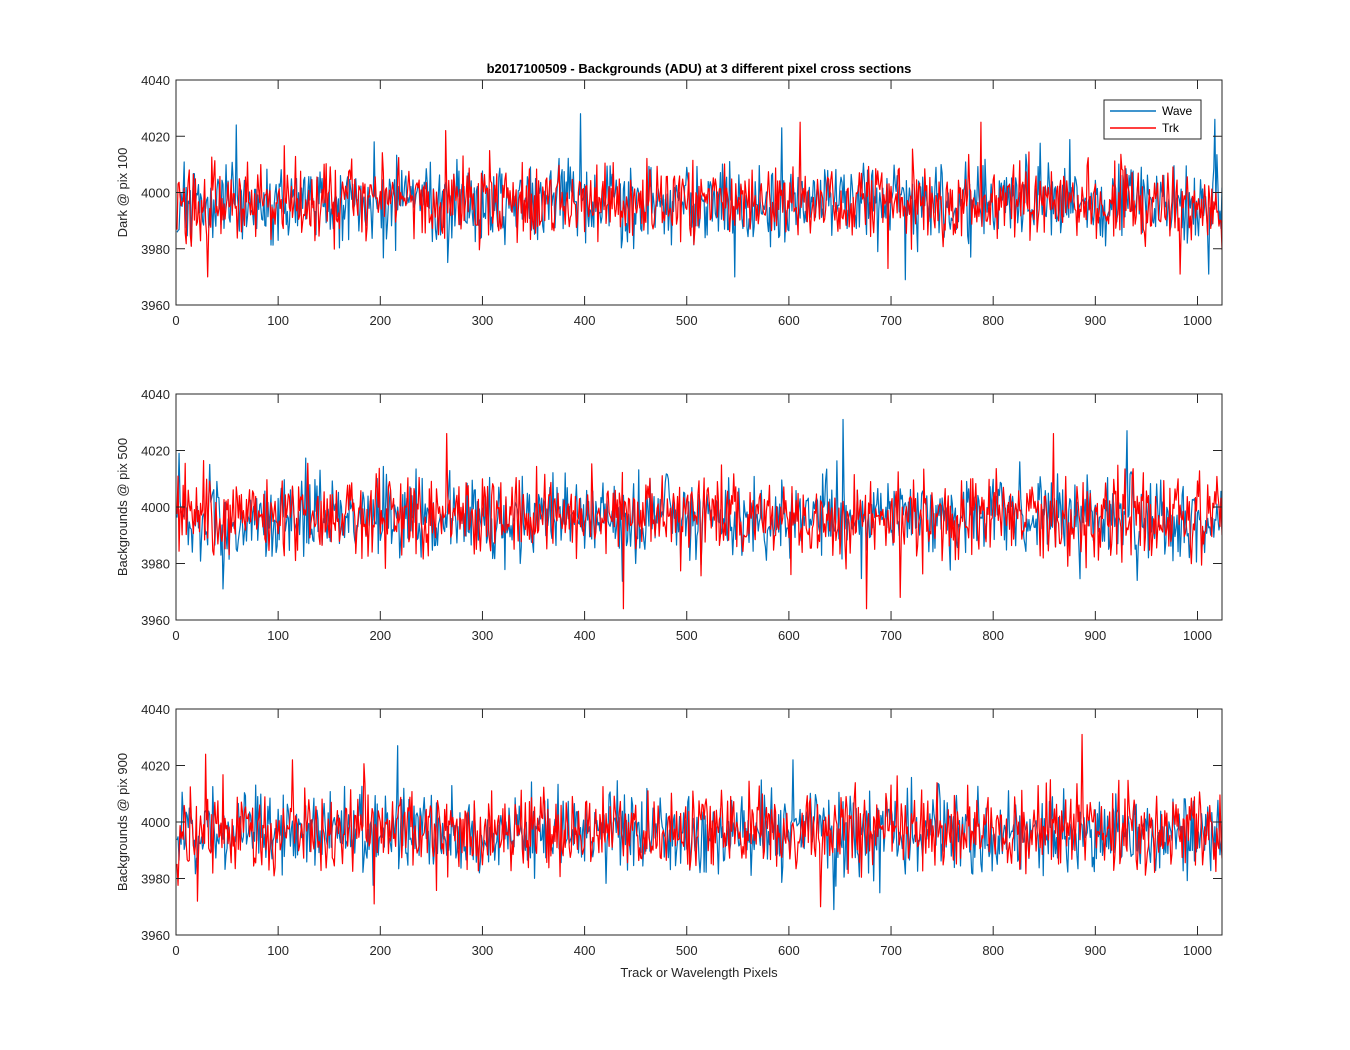 The width and height of the screenshot is (1350, 1050). I want to click on y-axis-label-panel-1: Dark @ pix 100, so click(122, 193).